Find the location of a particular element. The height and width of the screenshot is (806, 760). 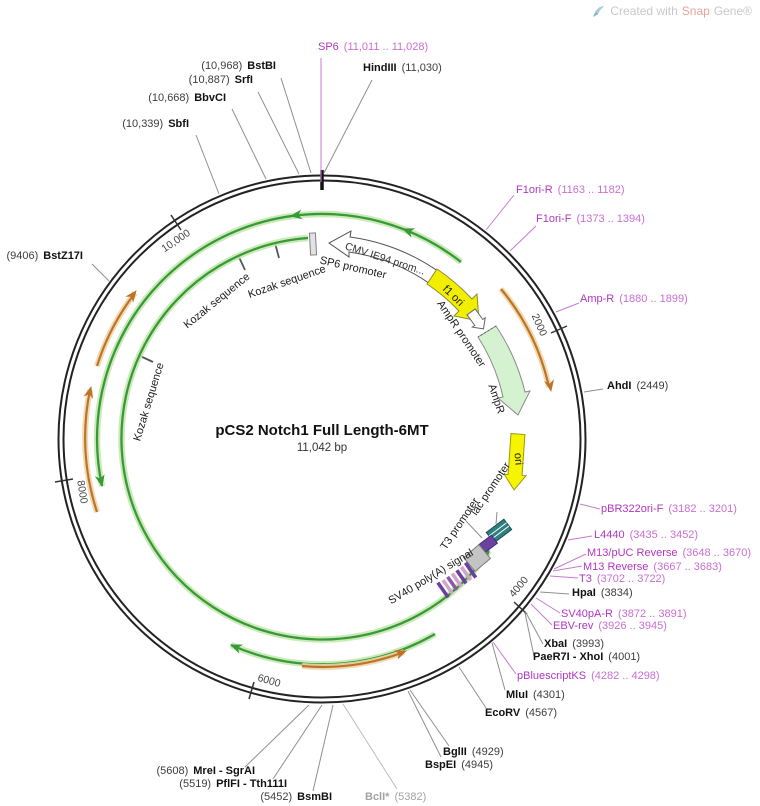

snapgene-watermark: Created with Snap Gene® is located at coordinates (672, 11).